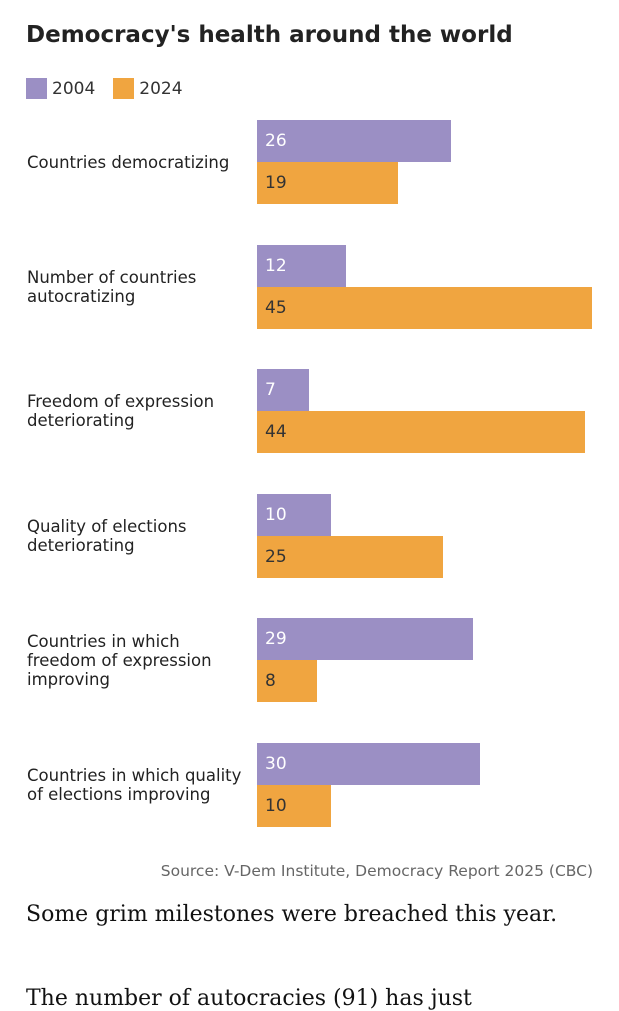  Describe the element at coordinates (161, 88) in the screenshot. I see `legend-label-2024: 2024` at that location.